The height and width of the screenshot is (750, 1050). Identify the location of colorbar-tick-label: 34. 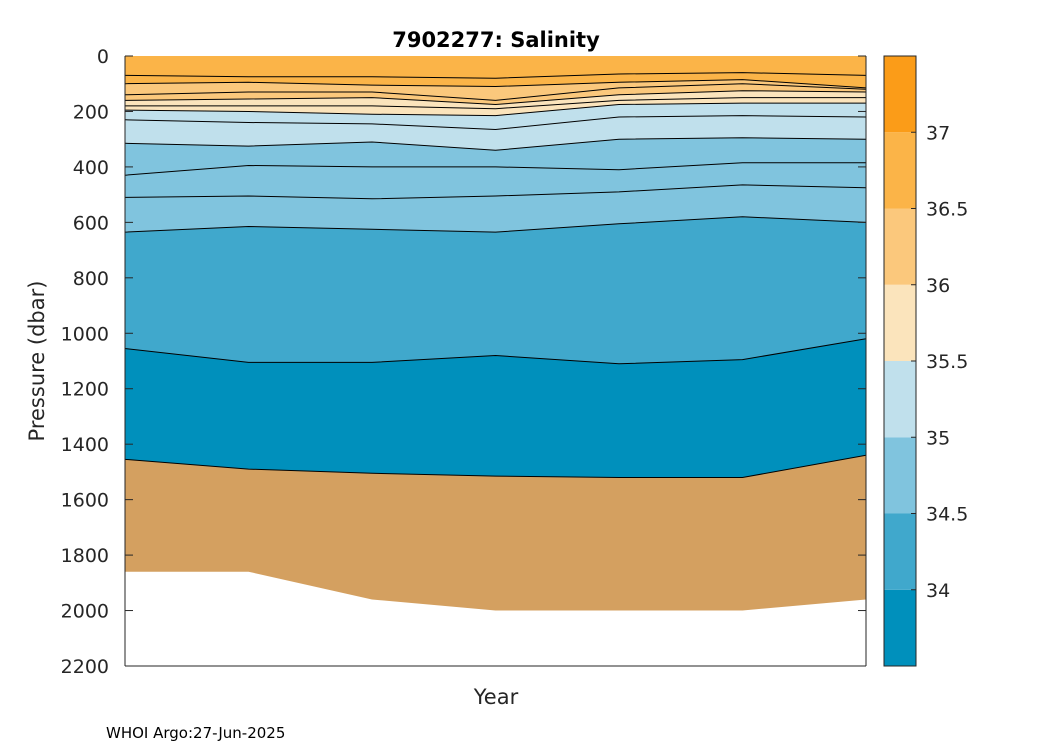
(938, 591).